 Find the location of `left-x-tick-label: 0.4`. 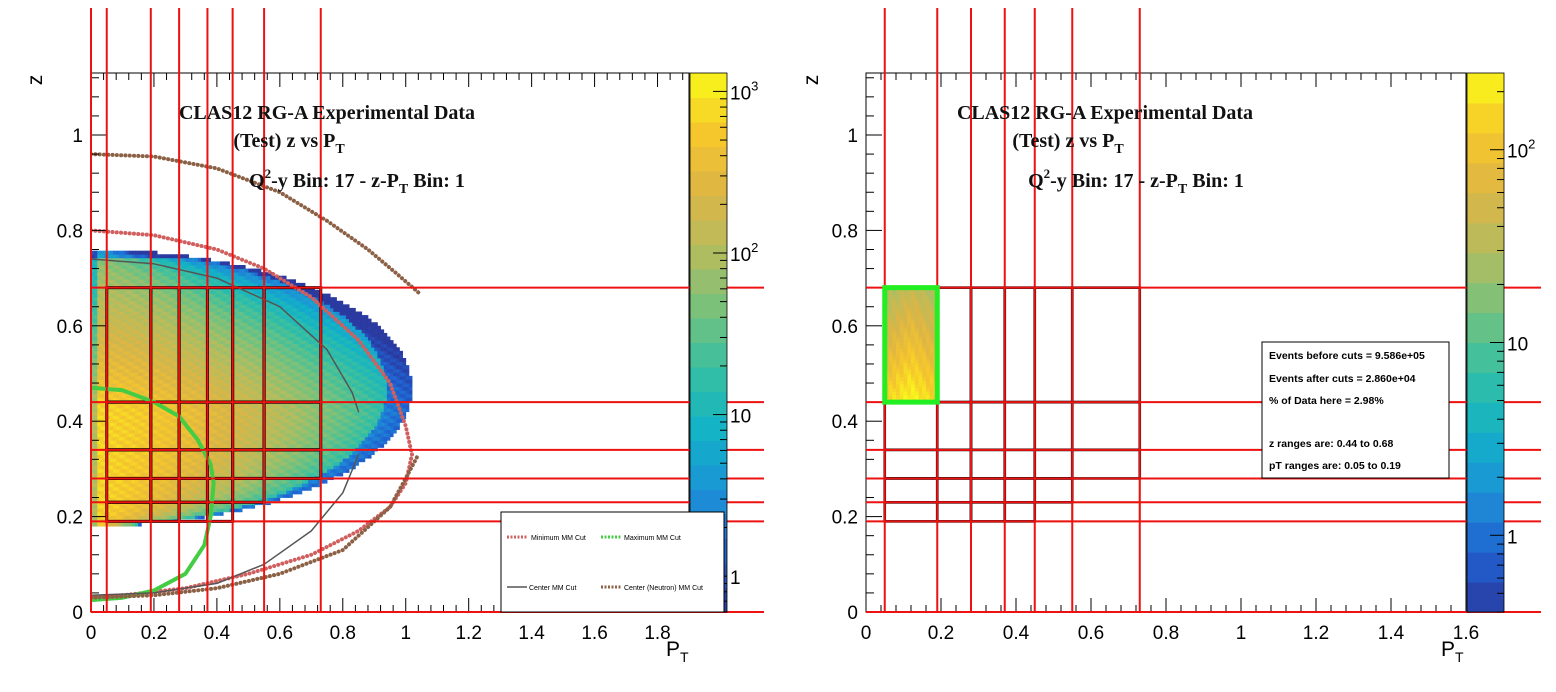

left-x-tick-label: 0.4 is located at coordinates (217, 633).